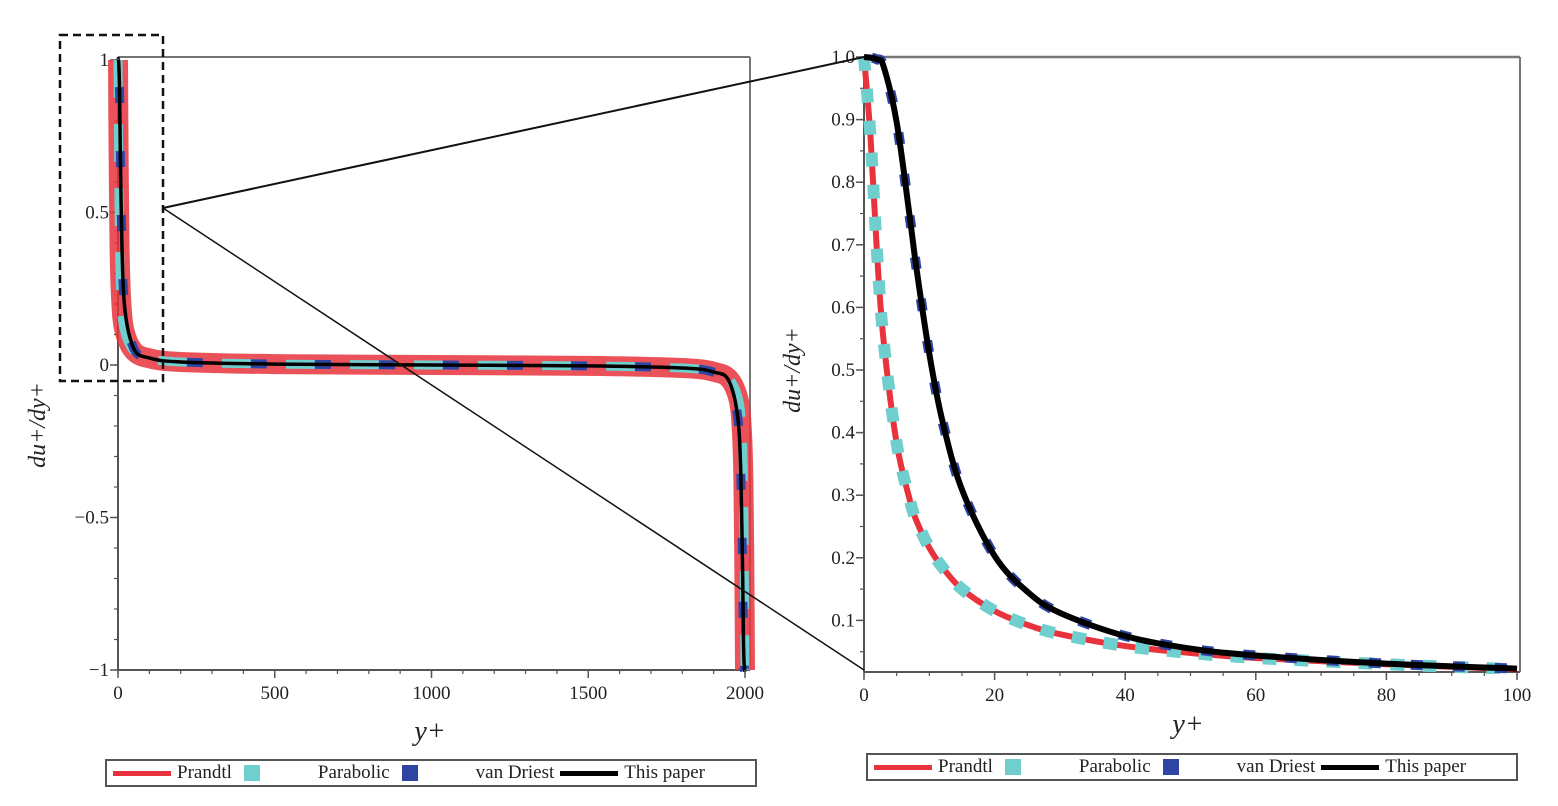 This screenshot has height=806, width=1558. I want to click on x-tick-label: 80, so click(1386, 695).